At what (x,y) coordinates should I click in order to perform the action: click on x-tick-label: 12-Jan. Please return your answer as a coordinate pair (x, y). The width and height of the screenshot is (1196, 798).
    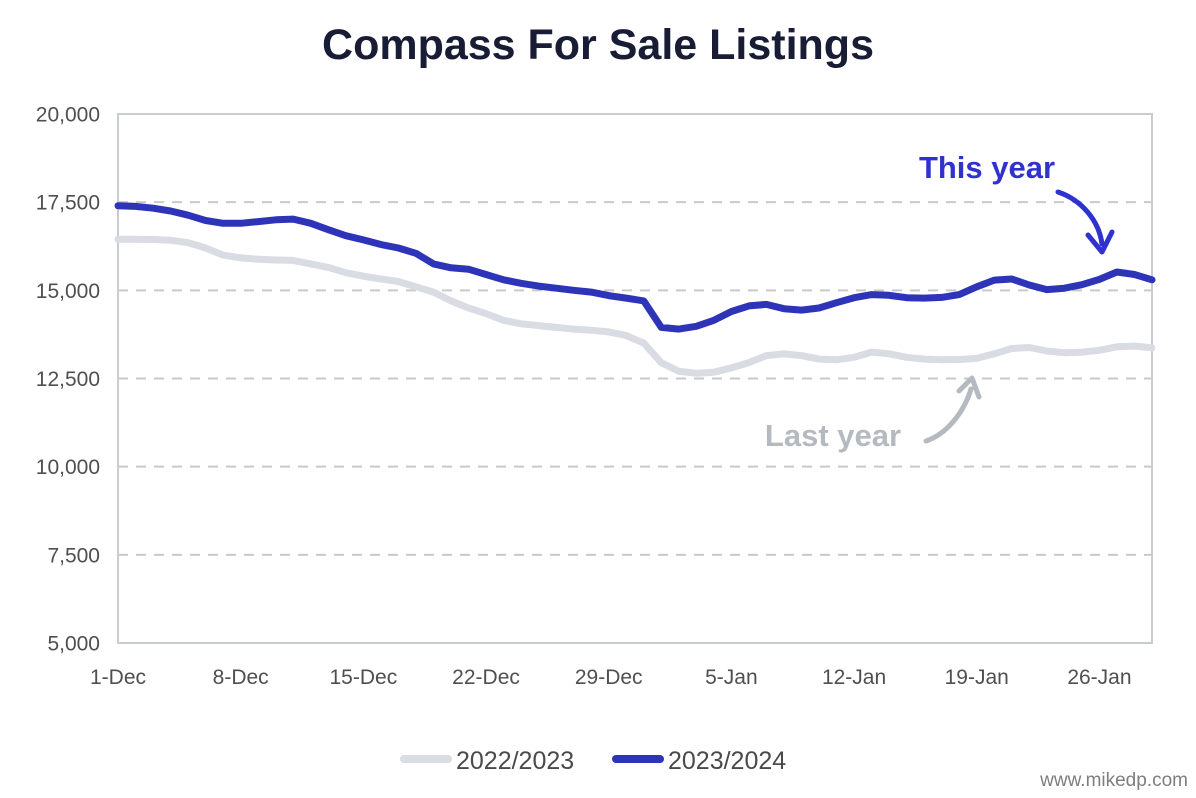
    Looking at the image, I should click on (854, 677).